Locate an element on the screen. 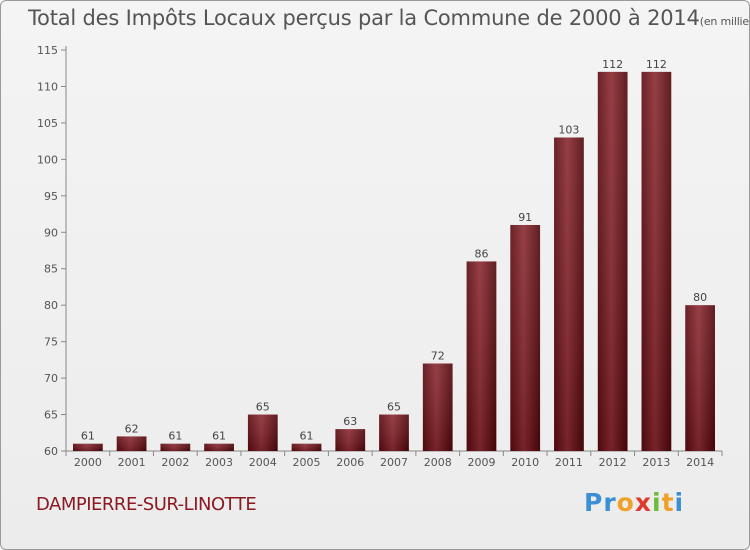  data-label: 72 is located at coordinates (438, 356).